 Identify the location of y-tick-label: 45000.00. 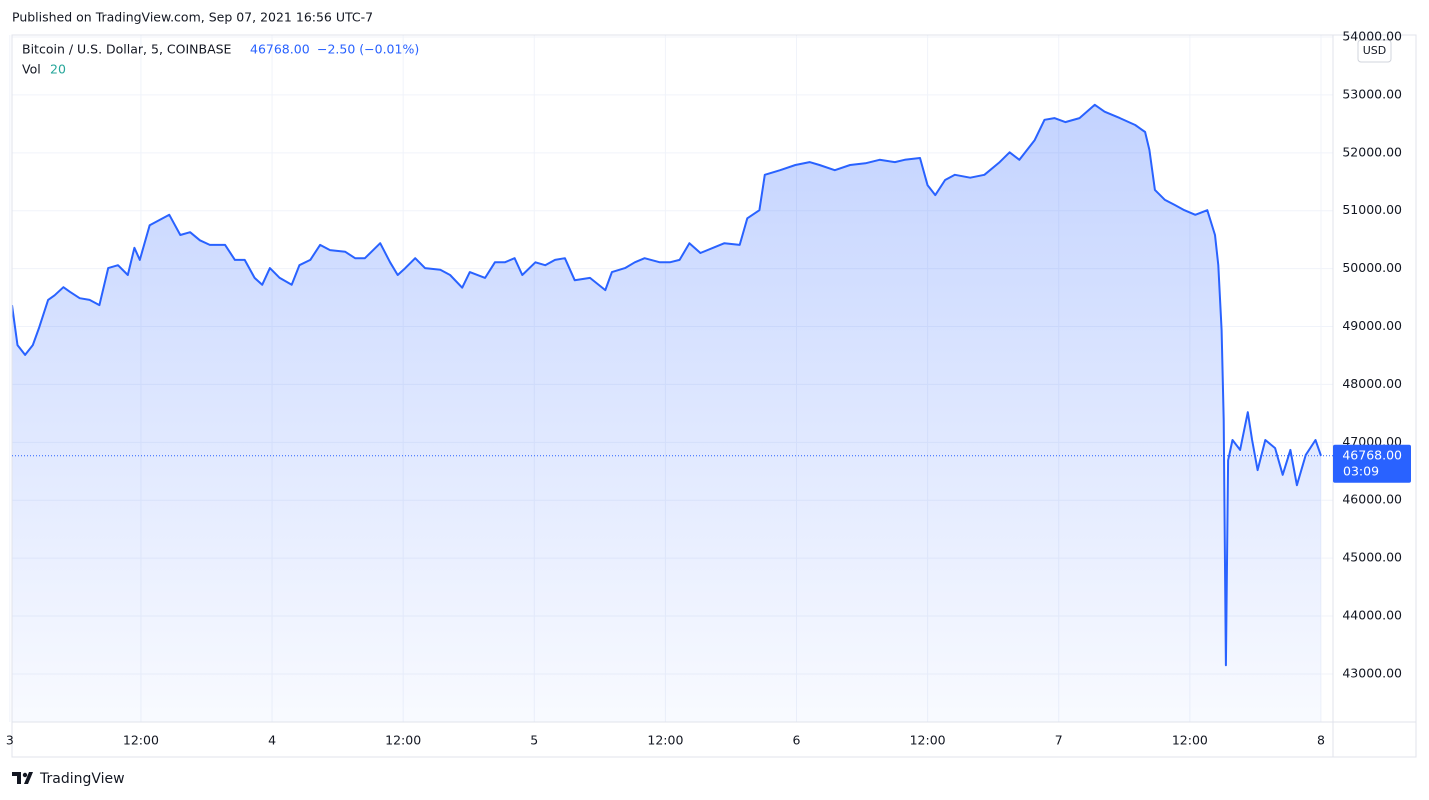
(1372, 557).